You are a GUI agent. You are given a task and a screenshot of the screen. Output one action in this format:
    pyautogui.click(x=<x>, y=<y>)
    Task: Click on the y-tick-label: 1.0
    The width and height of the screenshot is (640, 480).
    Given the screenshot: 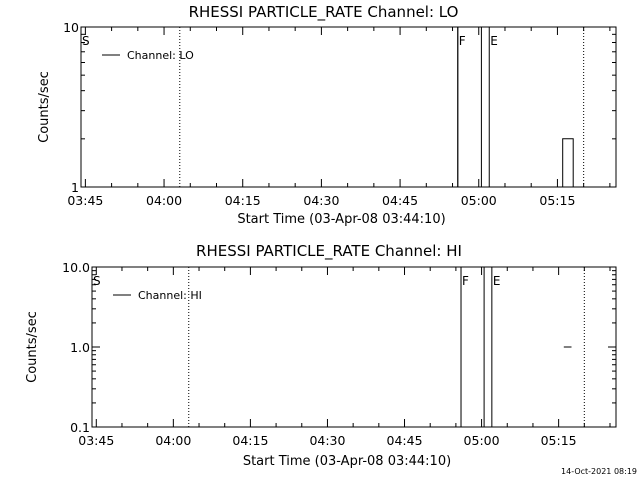 What is the action you would take?
    pyautogui.click(x=80, y=347)
    